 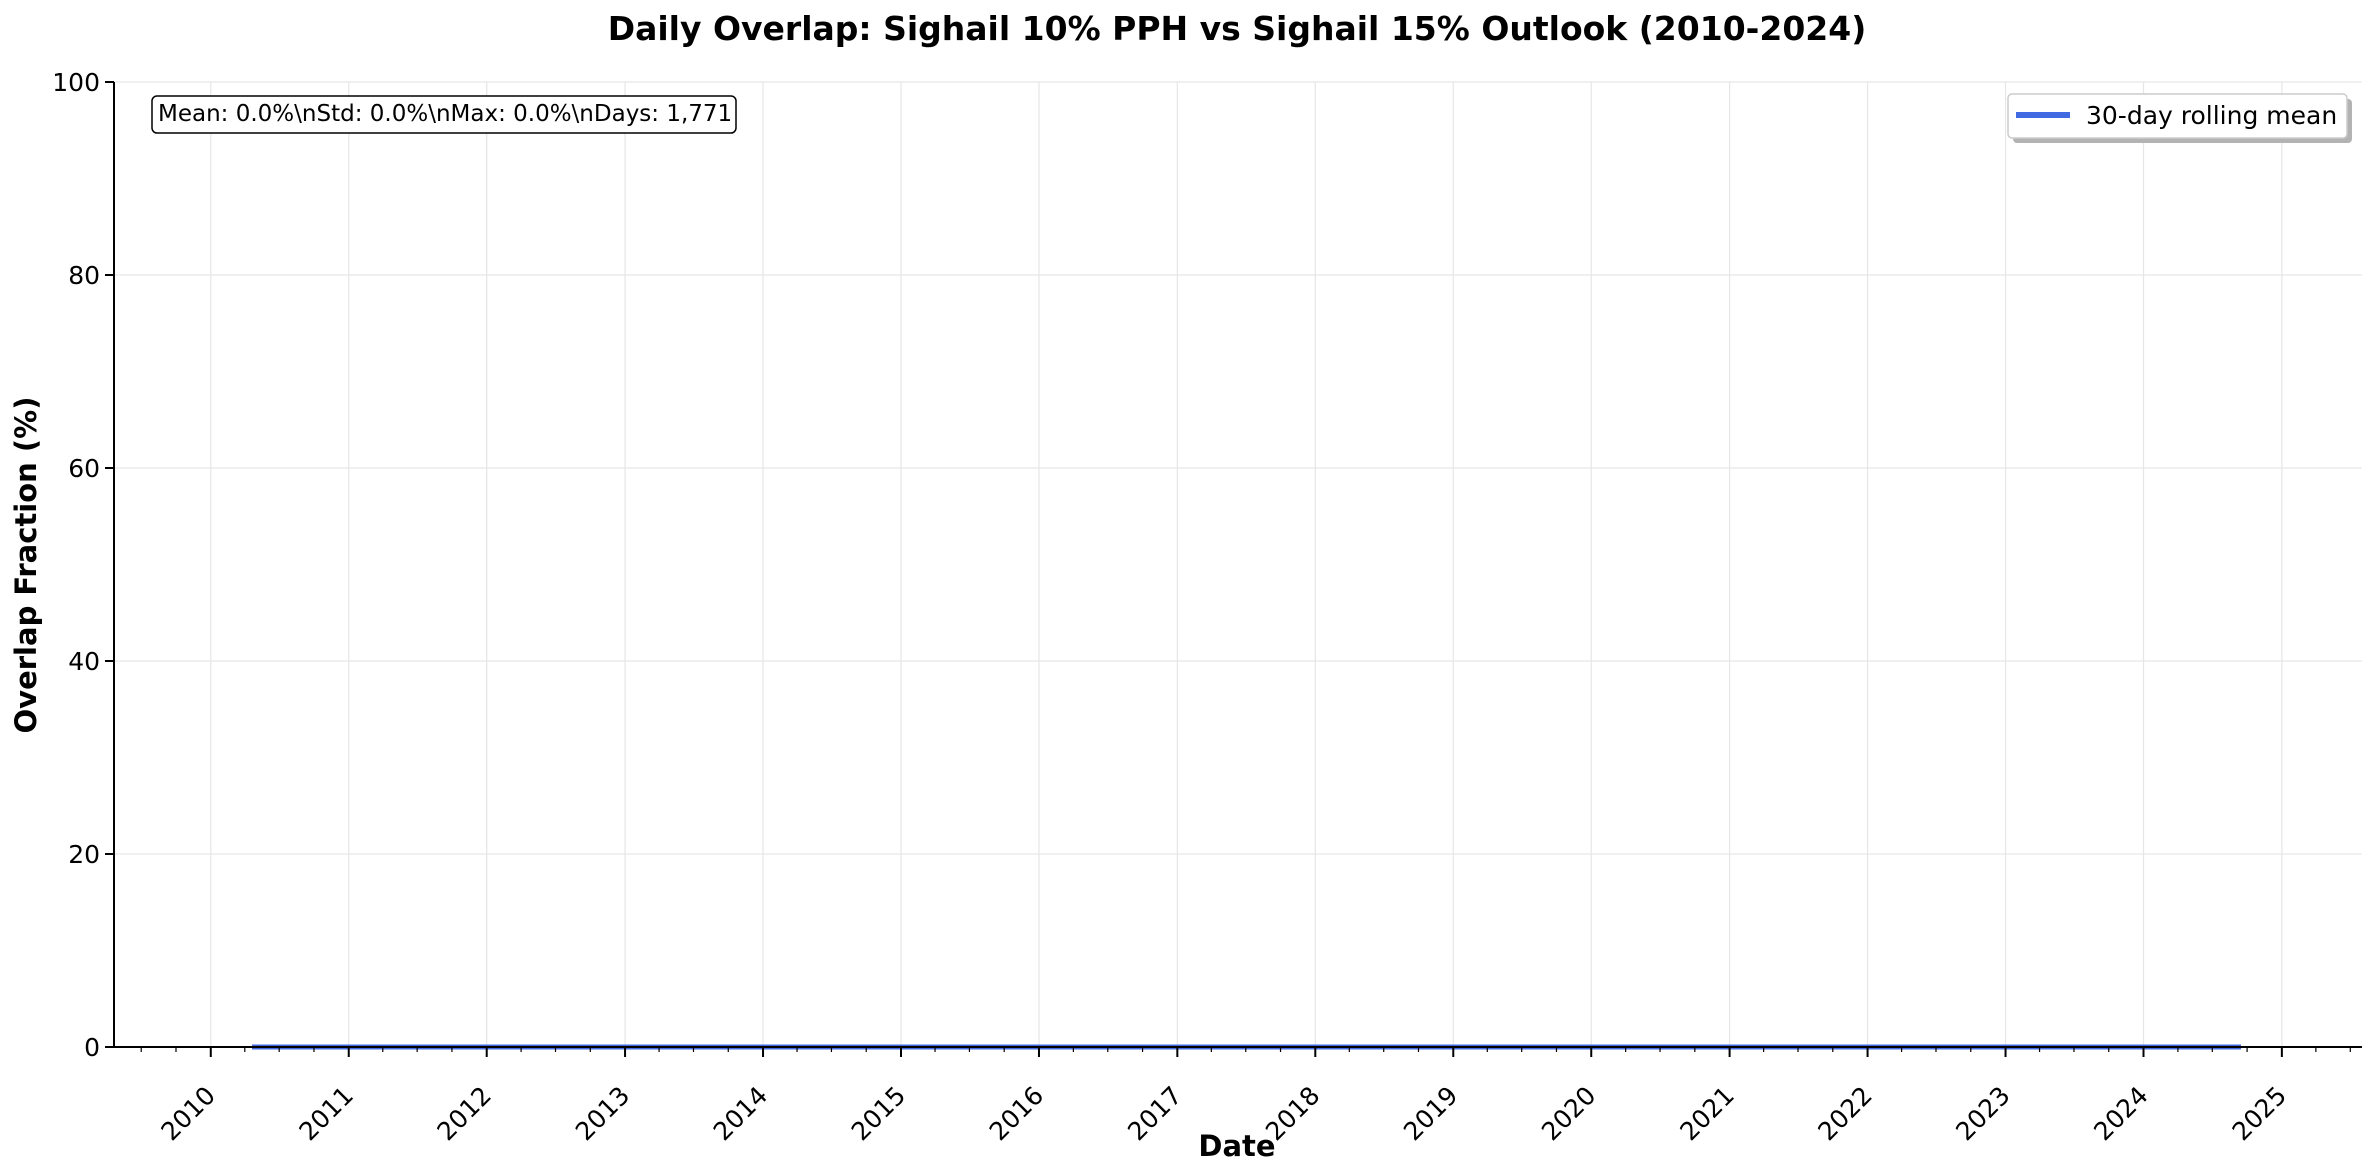 What do you see at coordinates (1982, 1113) in the screenshot?
I see `x-tick-label: 2023` at bounding box center [1982, 1113].